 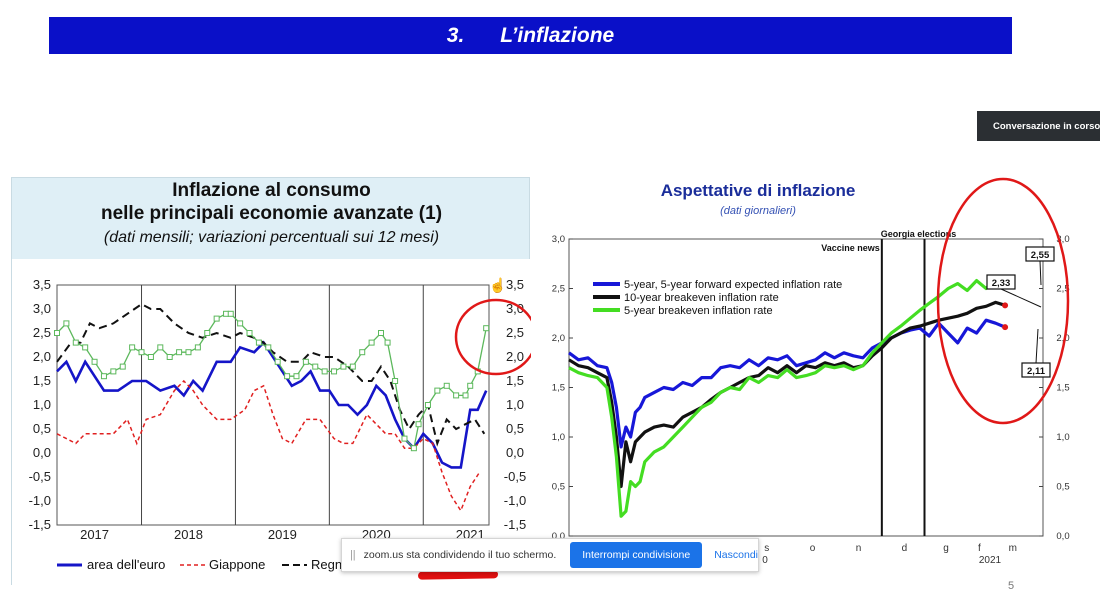 I want to click on call-in-progress-toast: Conversazione in corso:, so click(x=1038, y=126).